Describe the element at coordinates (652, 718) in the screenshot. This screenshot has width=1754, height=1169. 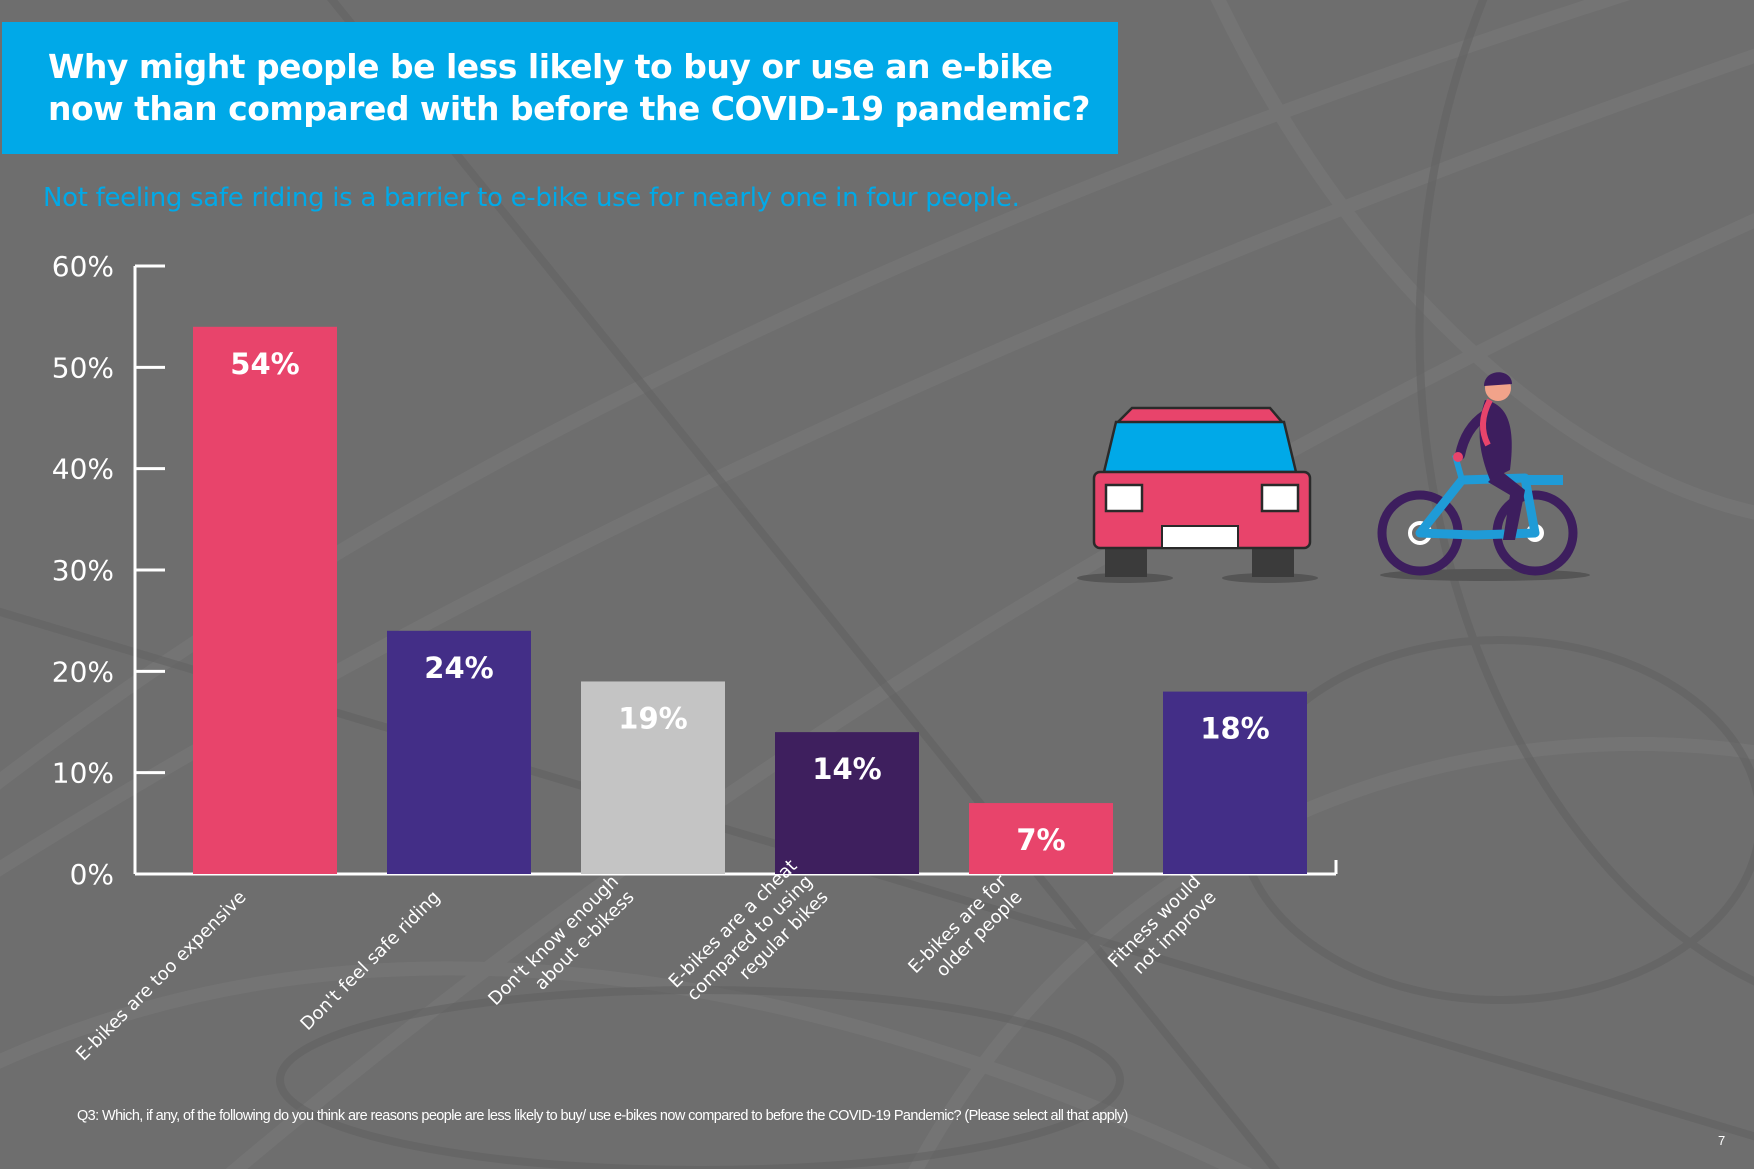
I see `bar-data-label: 19%` at that location.